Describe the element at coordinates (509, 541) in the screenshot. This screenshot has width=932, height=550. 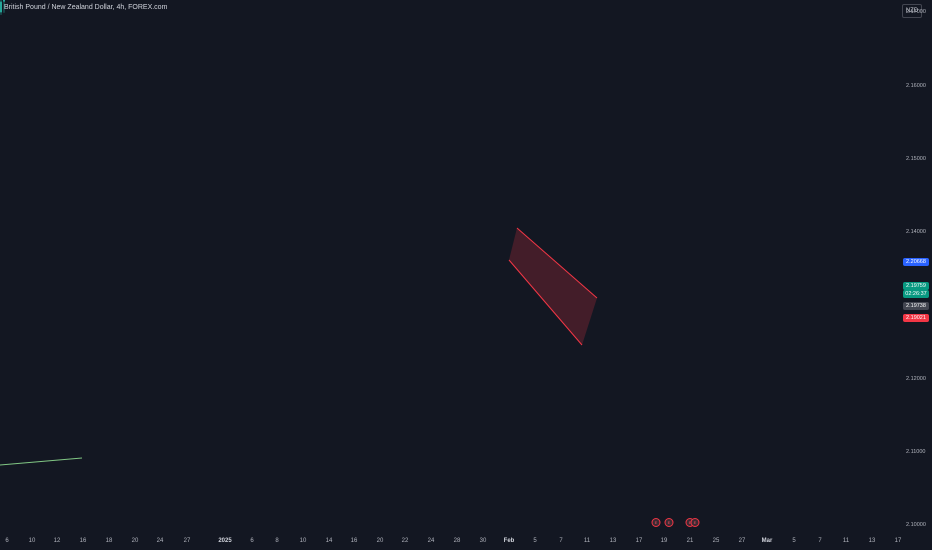
I see `time-tick-label: Feb` at that location.